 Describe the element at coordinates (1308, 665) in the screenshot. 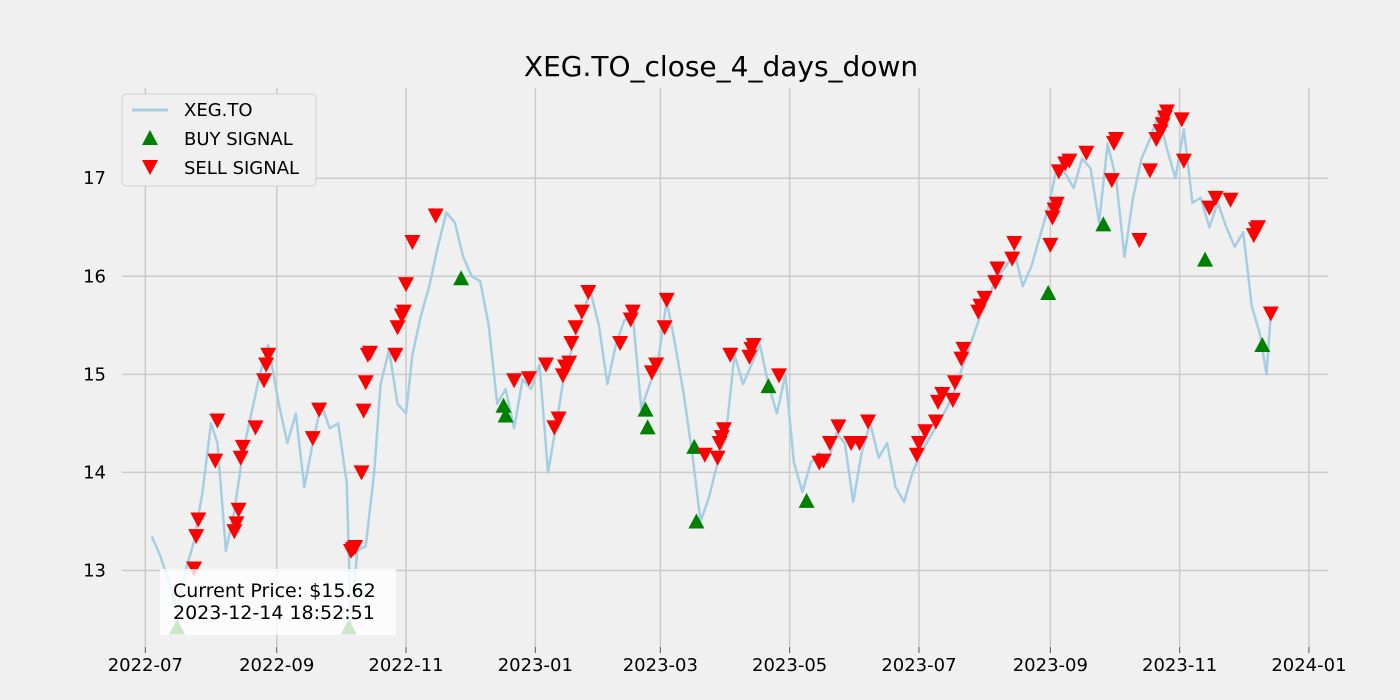

I see `x-tick-label: 2024-01` at that location.